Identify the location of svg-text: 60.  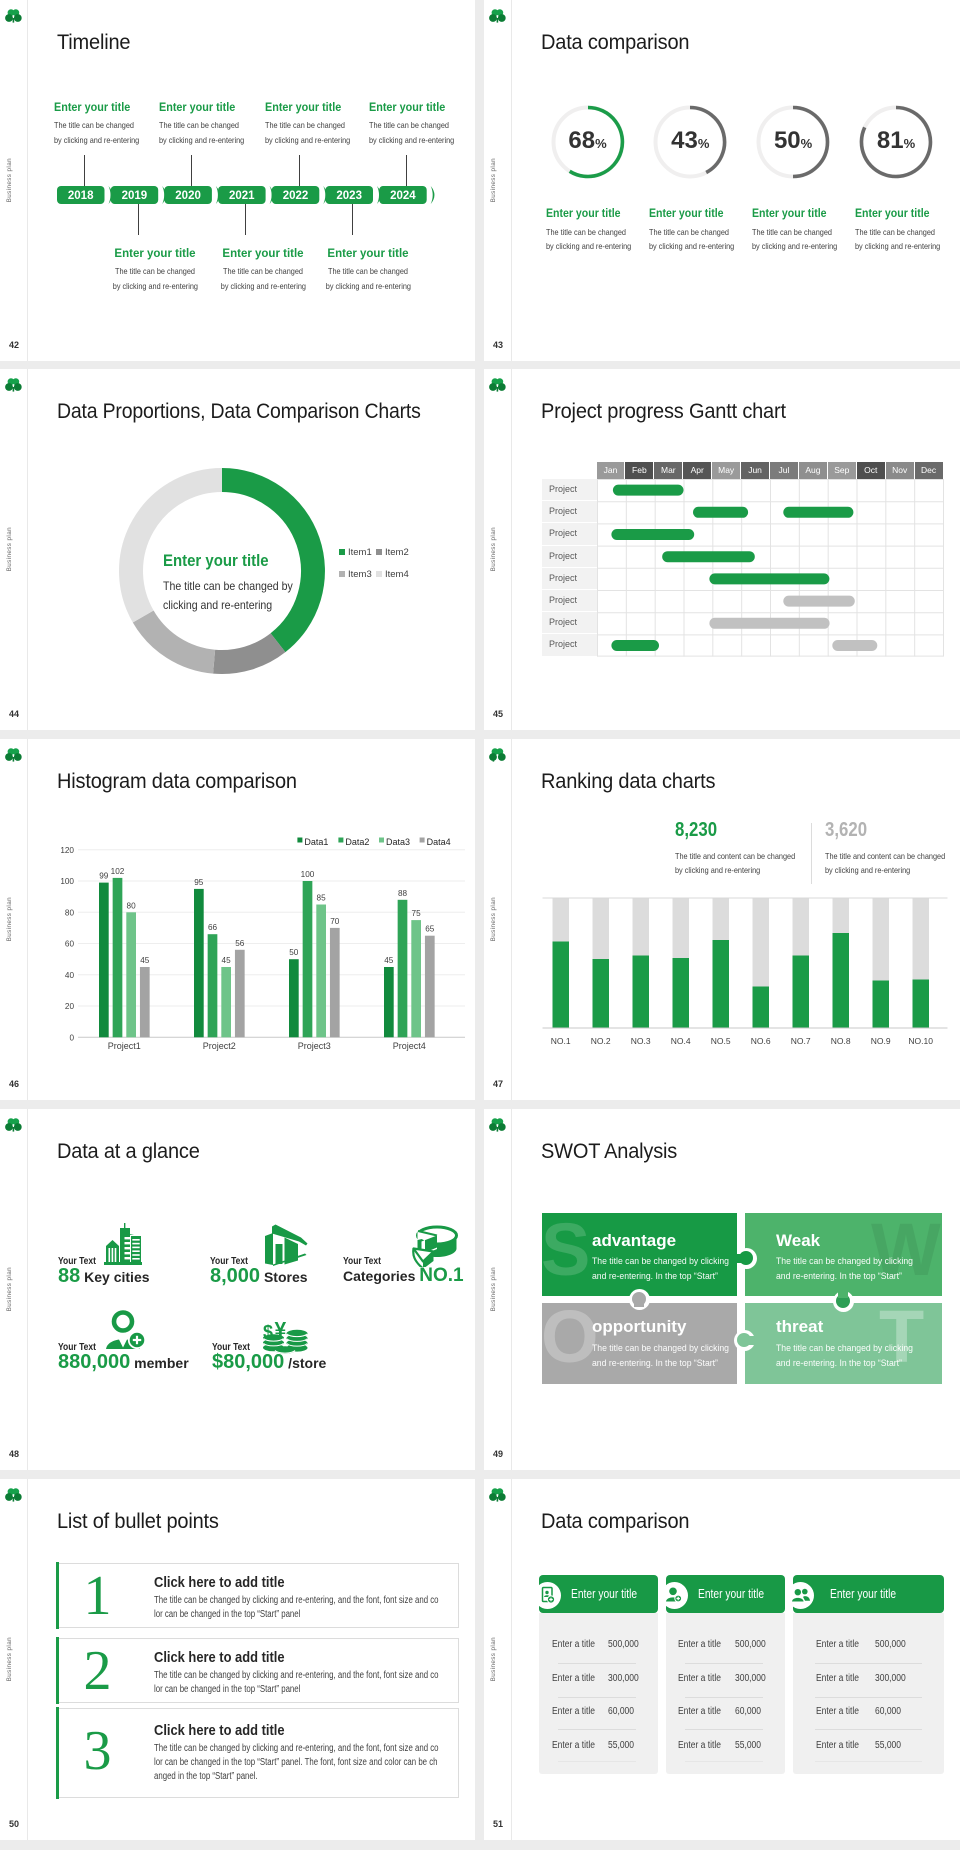
(70, 944).